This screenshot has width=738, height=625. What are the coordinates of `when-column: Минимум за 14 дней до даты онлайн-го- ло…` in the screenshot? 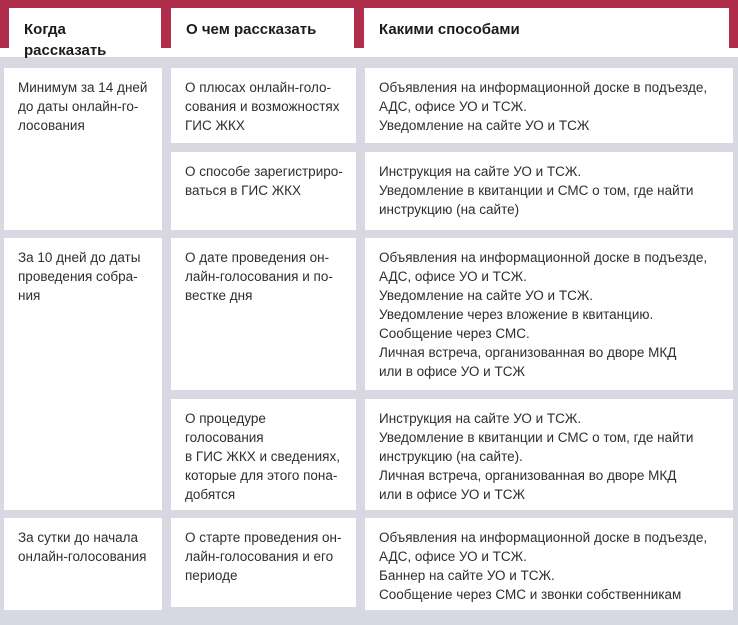 It's located at (83, 149).